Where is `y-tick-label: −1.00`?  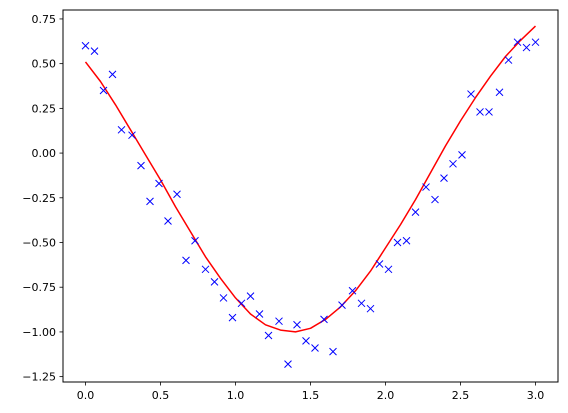 y-tick-label: −1.00 is located at coordinates (39, 332).